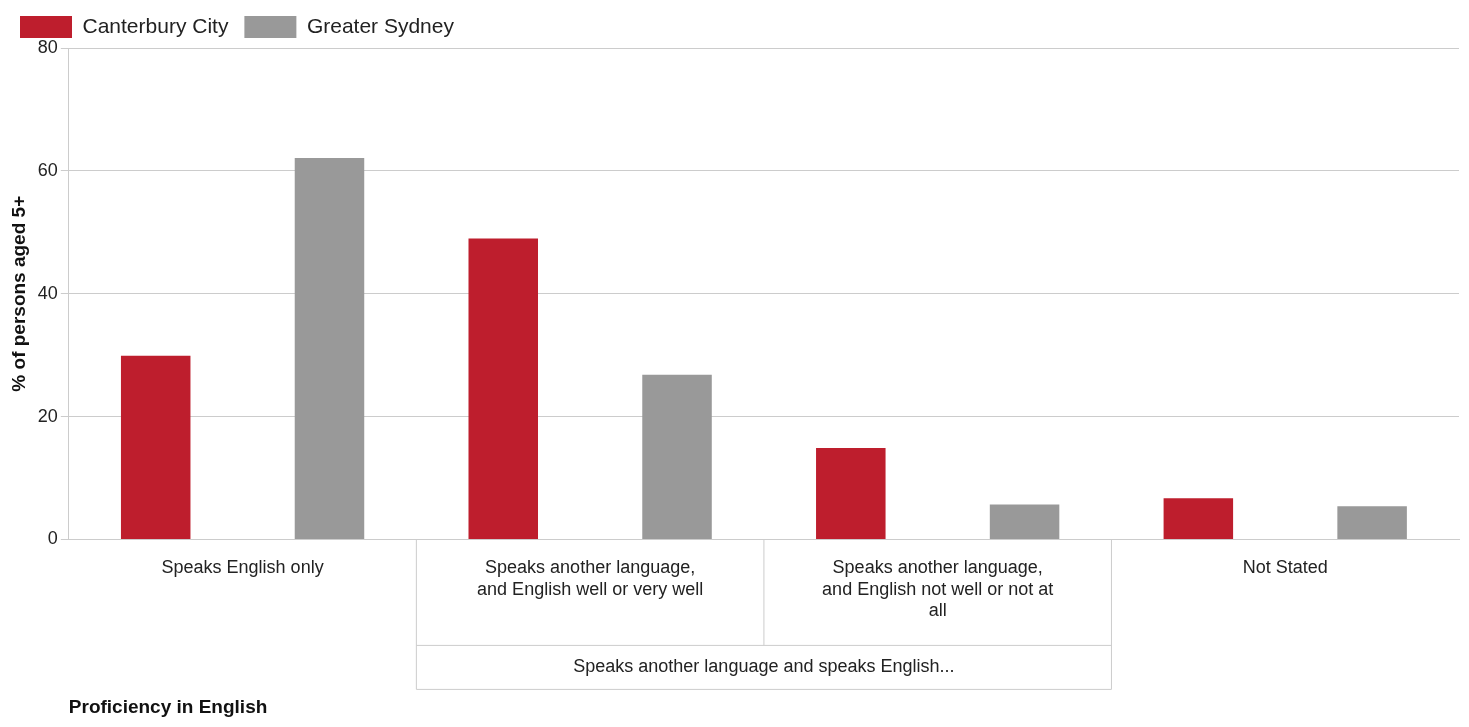 This screenshot has width=1469, height=727. I want to click on y-axis-title: % of persons aged 5+, so click(18, 293).